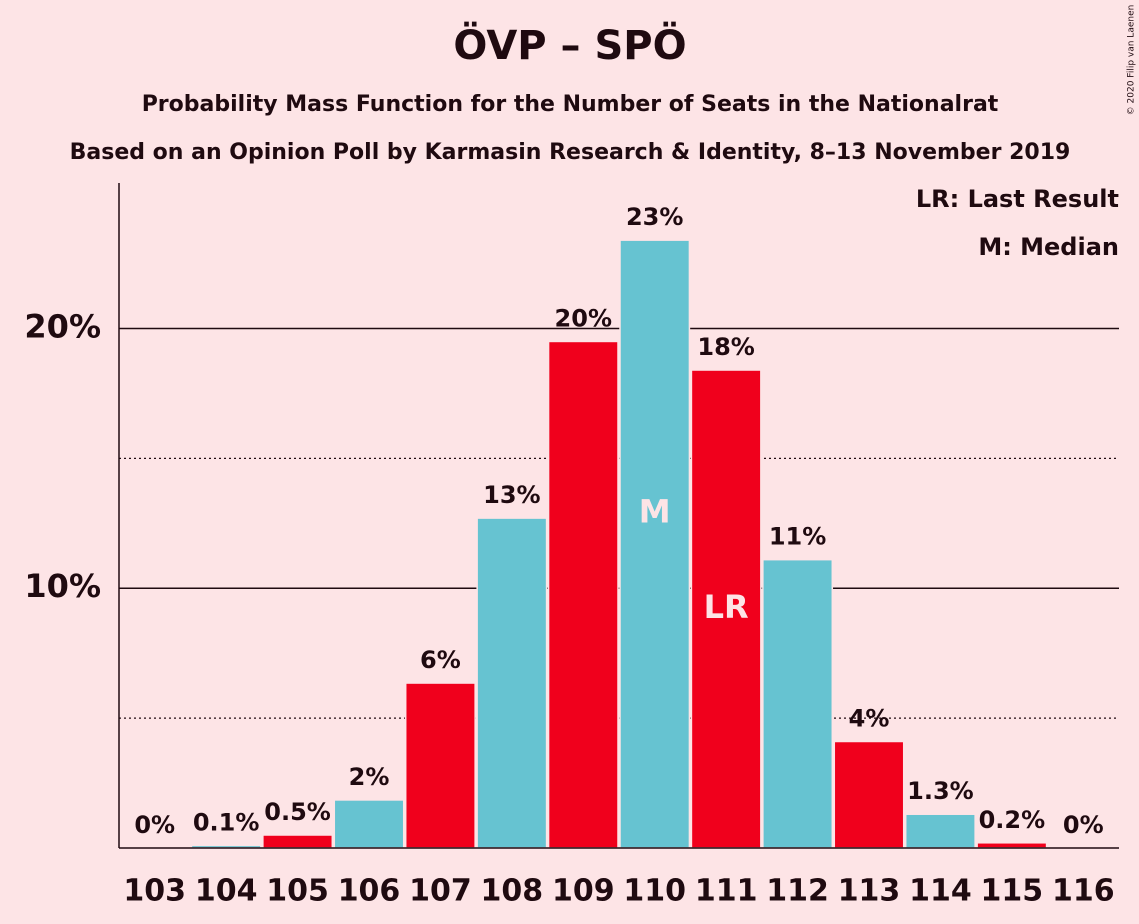 Image resolution: width=1139 pixels, height=924 pixels. What do you see at coordinates (1012, 891) in the screenshot?
I see `x-tick-label: 115` at bounding box center [1012, 891].